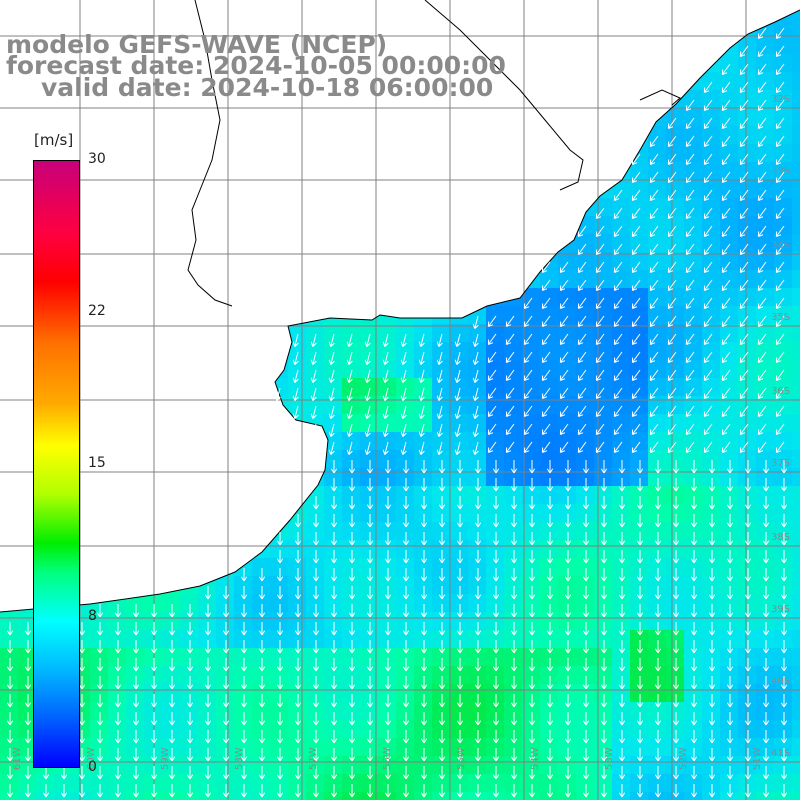  I want to click on lat-label: 37S, so click(780, 463).